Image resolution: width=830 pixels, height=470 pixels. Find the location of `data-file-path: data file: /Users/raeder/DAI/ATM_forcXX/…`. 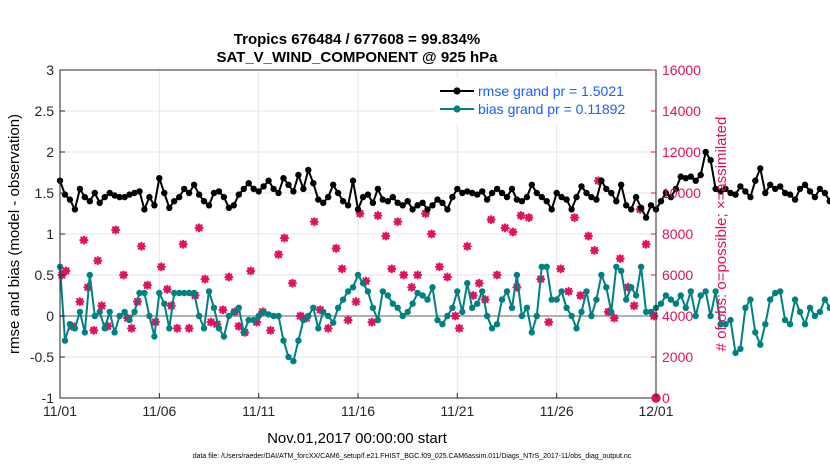

data-file-path: data file: /Users/raeder/DAI/ATM_forcXX/… is located at coordinates (412, 456).